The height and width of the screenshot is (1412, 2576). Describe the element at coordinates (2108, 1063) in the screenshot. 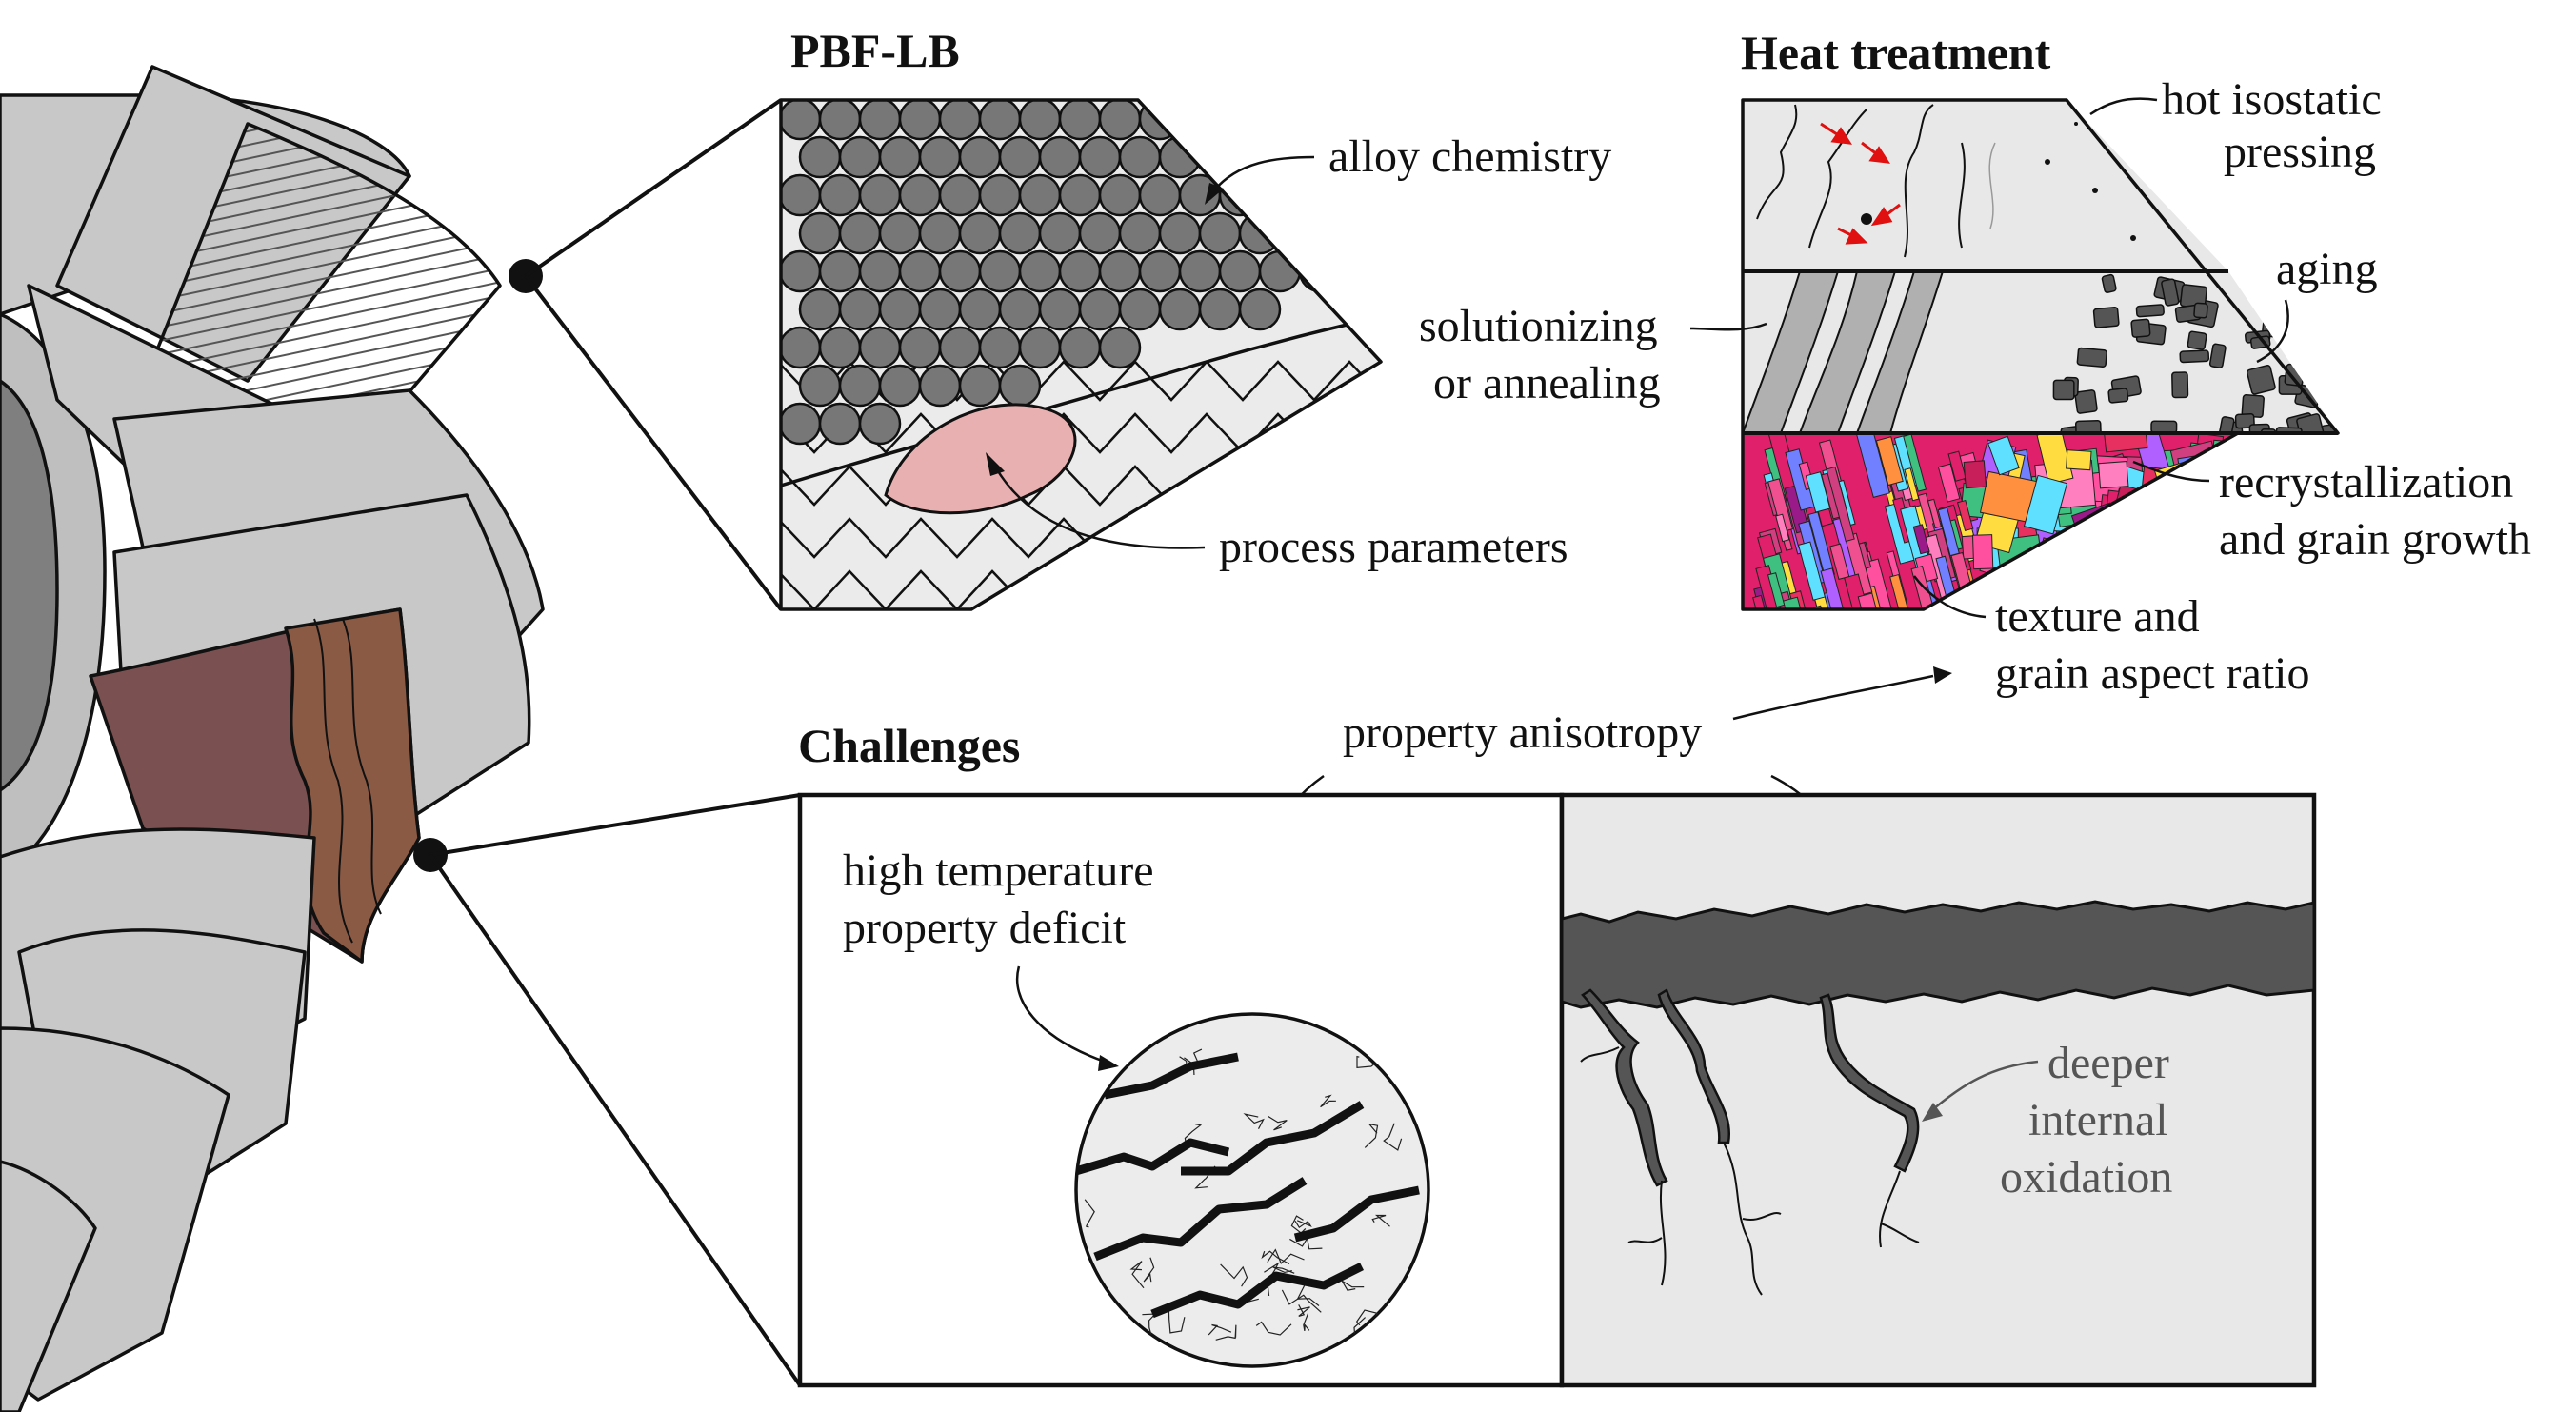

I see `label-oxidation-line1: deeper` at that location.